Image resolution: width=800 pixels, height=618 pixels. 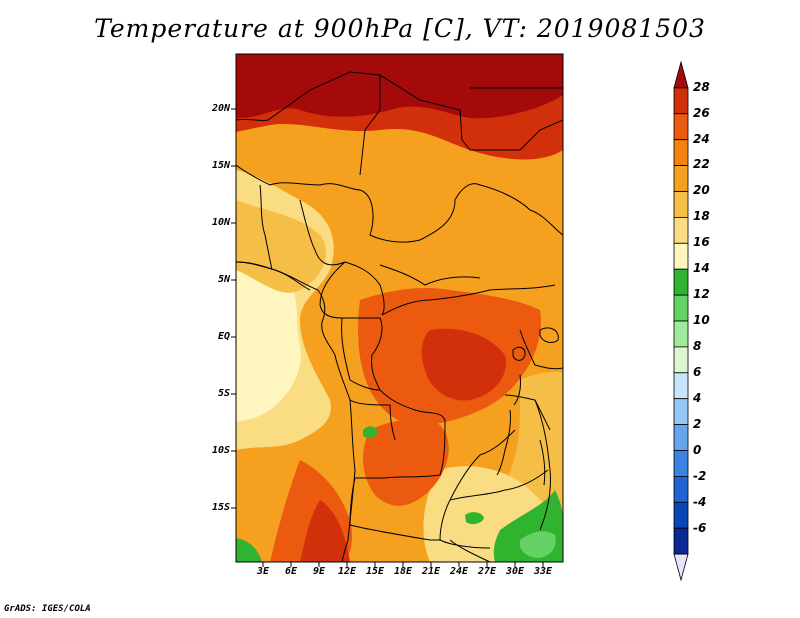 What do you see at coordinates (406, 462) in the screenshot?
I see `contour-24-south` at bounding box center [406, 462].